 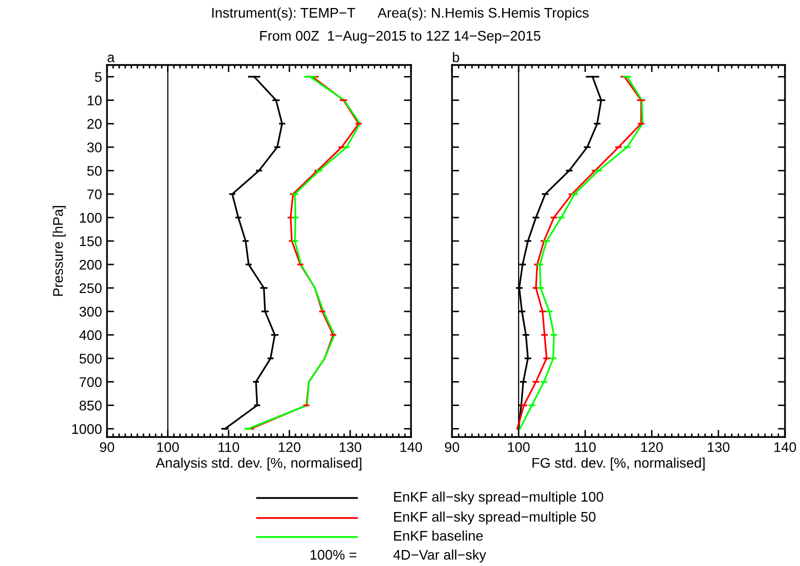 What do you see at coordinates (91, 265) in the screenshot?
I see `y-tick-label: 200` at bounding box center [91, 265].